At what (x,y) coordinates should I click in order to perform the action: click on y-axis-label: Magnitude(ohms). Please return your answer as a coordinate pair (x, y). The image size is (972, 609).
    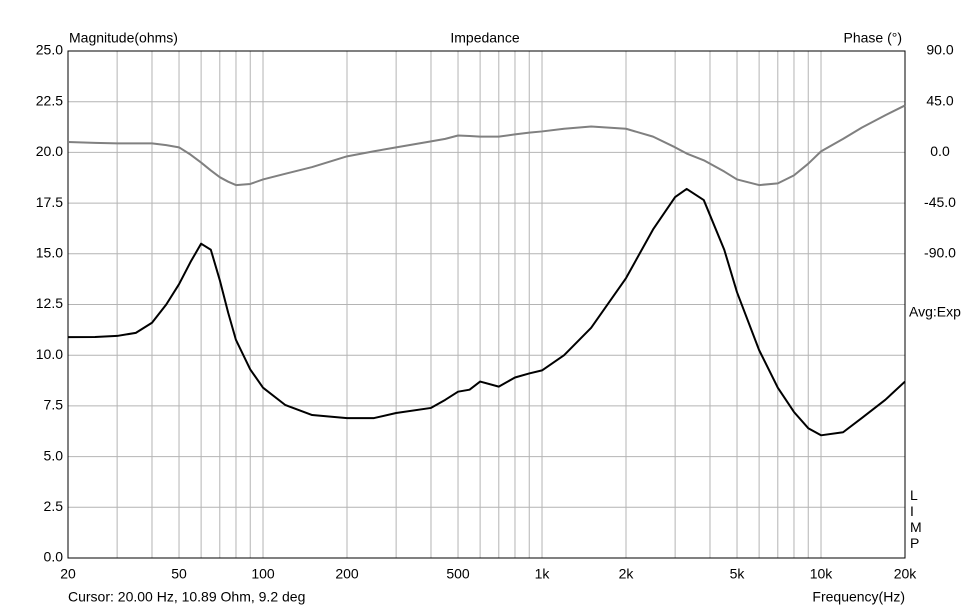
    Looking at the image, I should click on (123, 38).